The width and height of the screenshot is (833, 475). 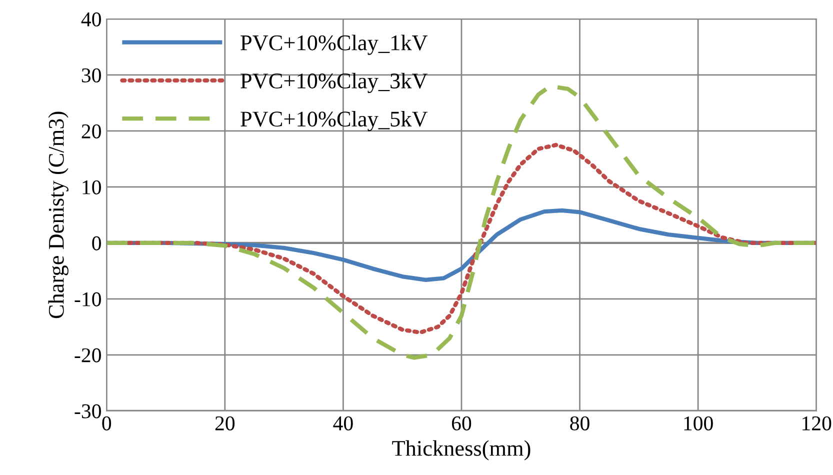 What do you see at coordinates (91, 187) in the screenshot?
I see `y-tick-label: 10` at bounding box center [91, 187].